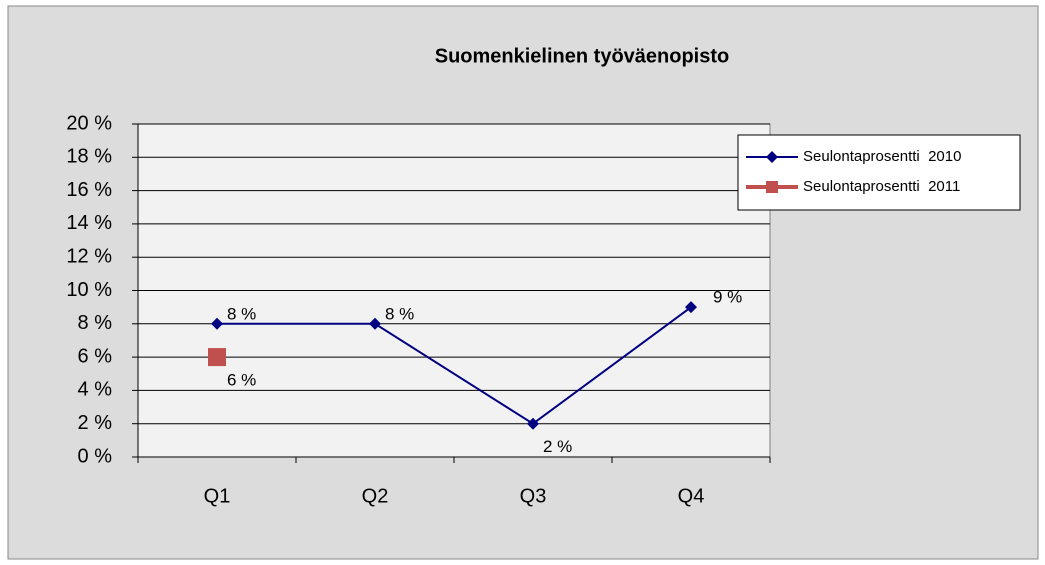 The image size is (1045, 565). I want to click on x-tick-label: Q2, so click(375, 496).